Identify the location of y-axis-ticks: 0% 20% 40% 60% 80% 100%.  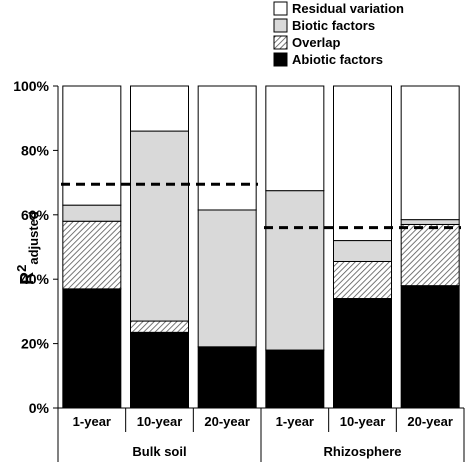
(35, 247).